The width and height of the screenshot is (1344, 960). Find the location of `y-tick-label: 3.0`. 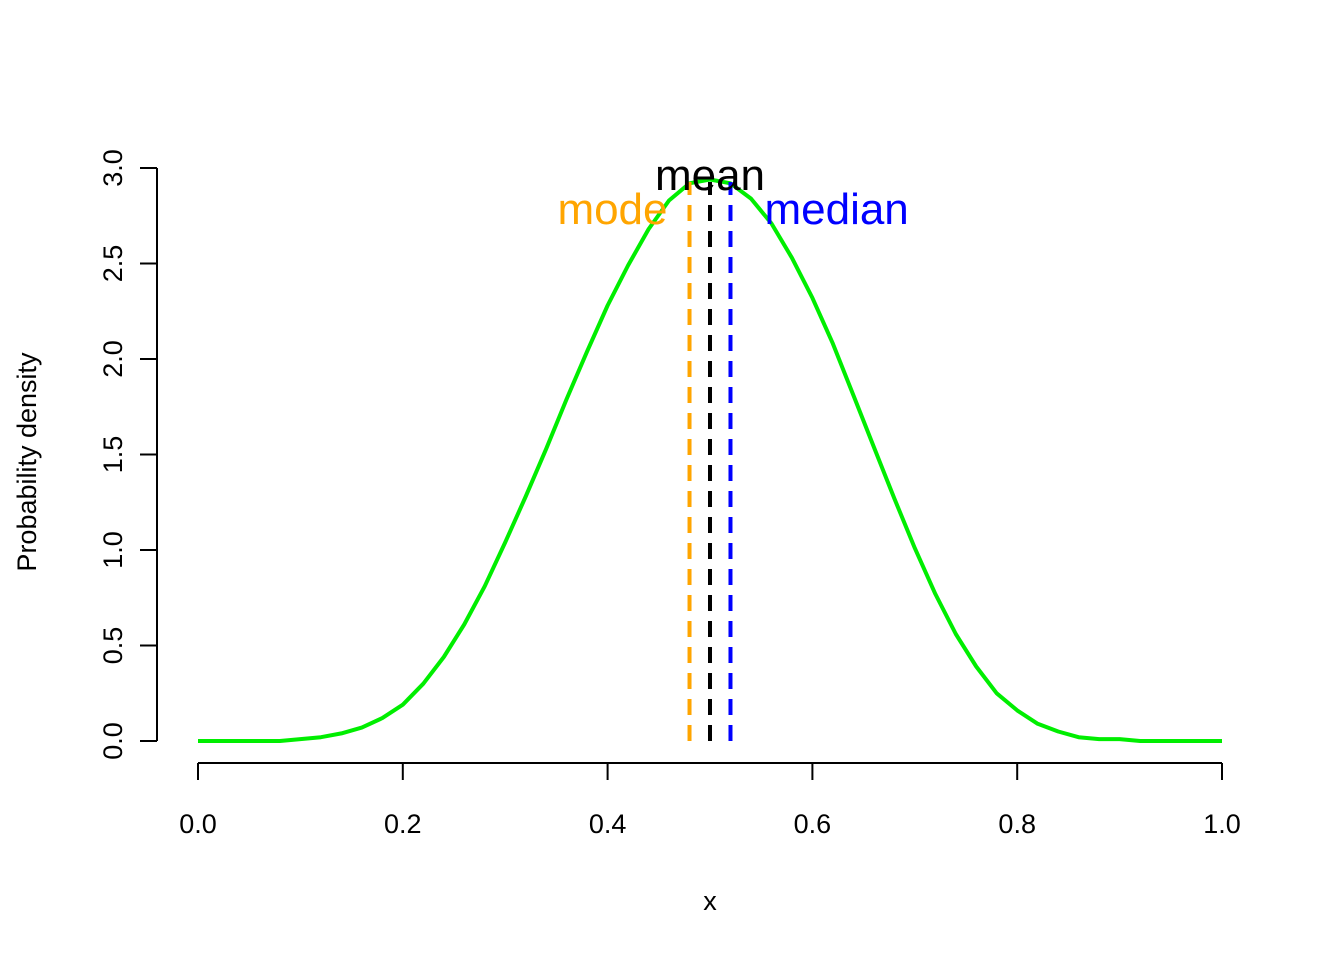

y-tick-label: 3.0 is located at coordinates (113, 168).